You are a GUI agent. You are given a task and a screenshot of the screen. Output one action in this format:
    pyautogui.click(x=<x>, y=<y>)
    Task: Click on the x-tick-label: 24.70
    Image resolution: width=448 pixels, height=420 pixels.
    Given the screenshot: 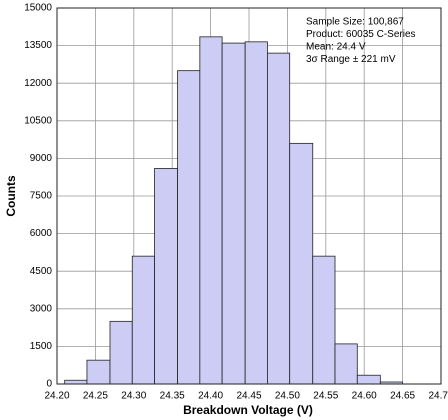 What is the action you would take?
    pyautogui.click(x=438, y=396)
    